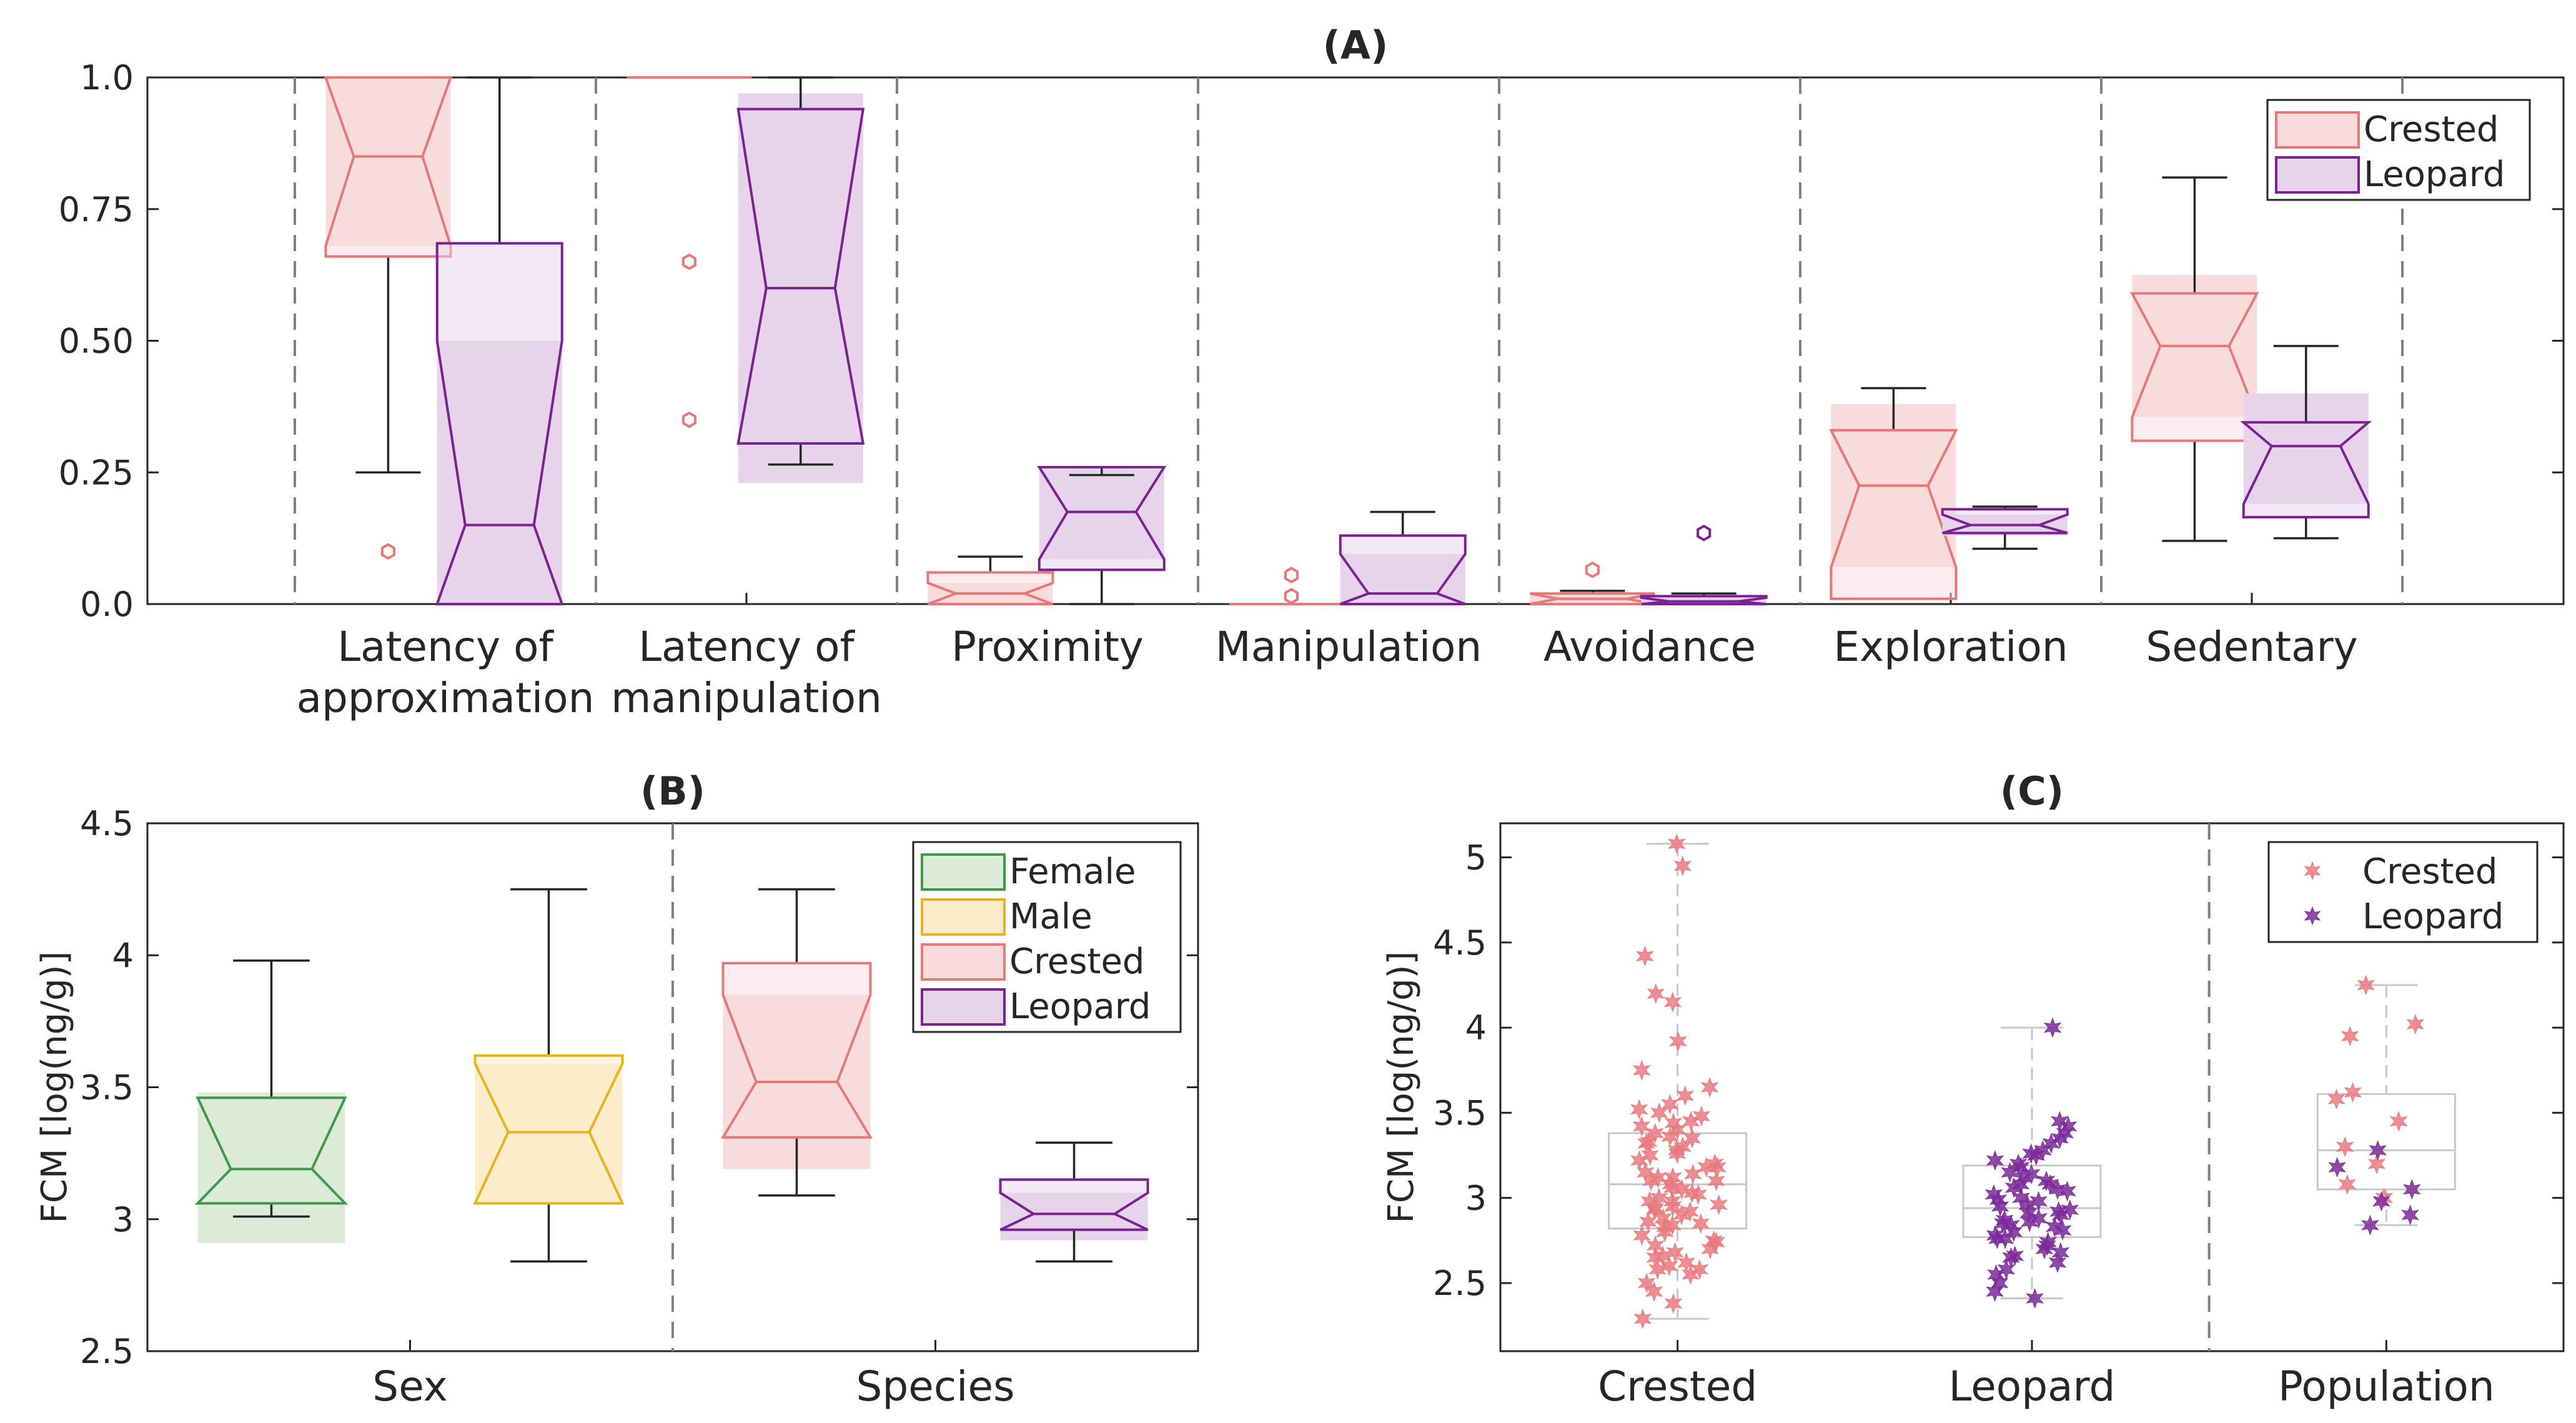 This screenshot has width=2576, height=1423. I want to click on category-label: Latency of manipulation, so click(746, 672).